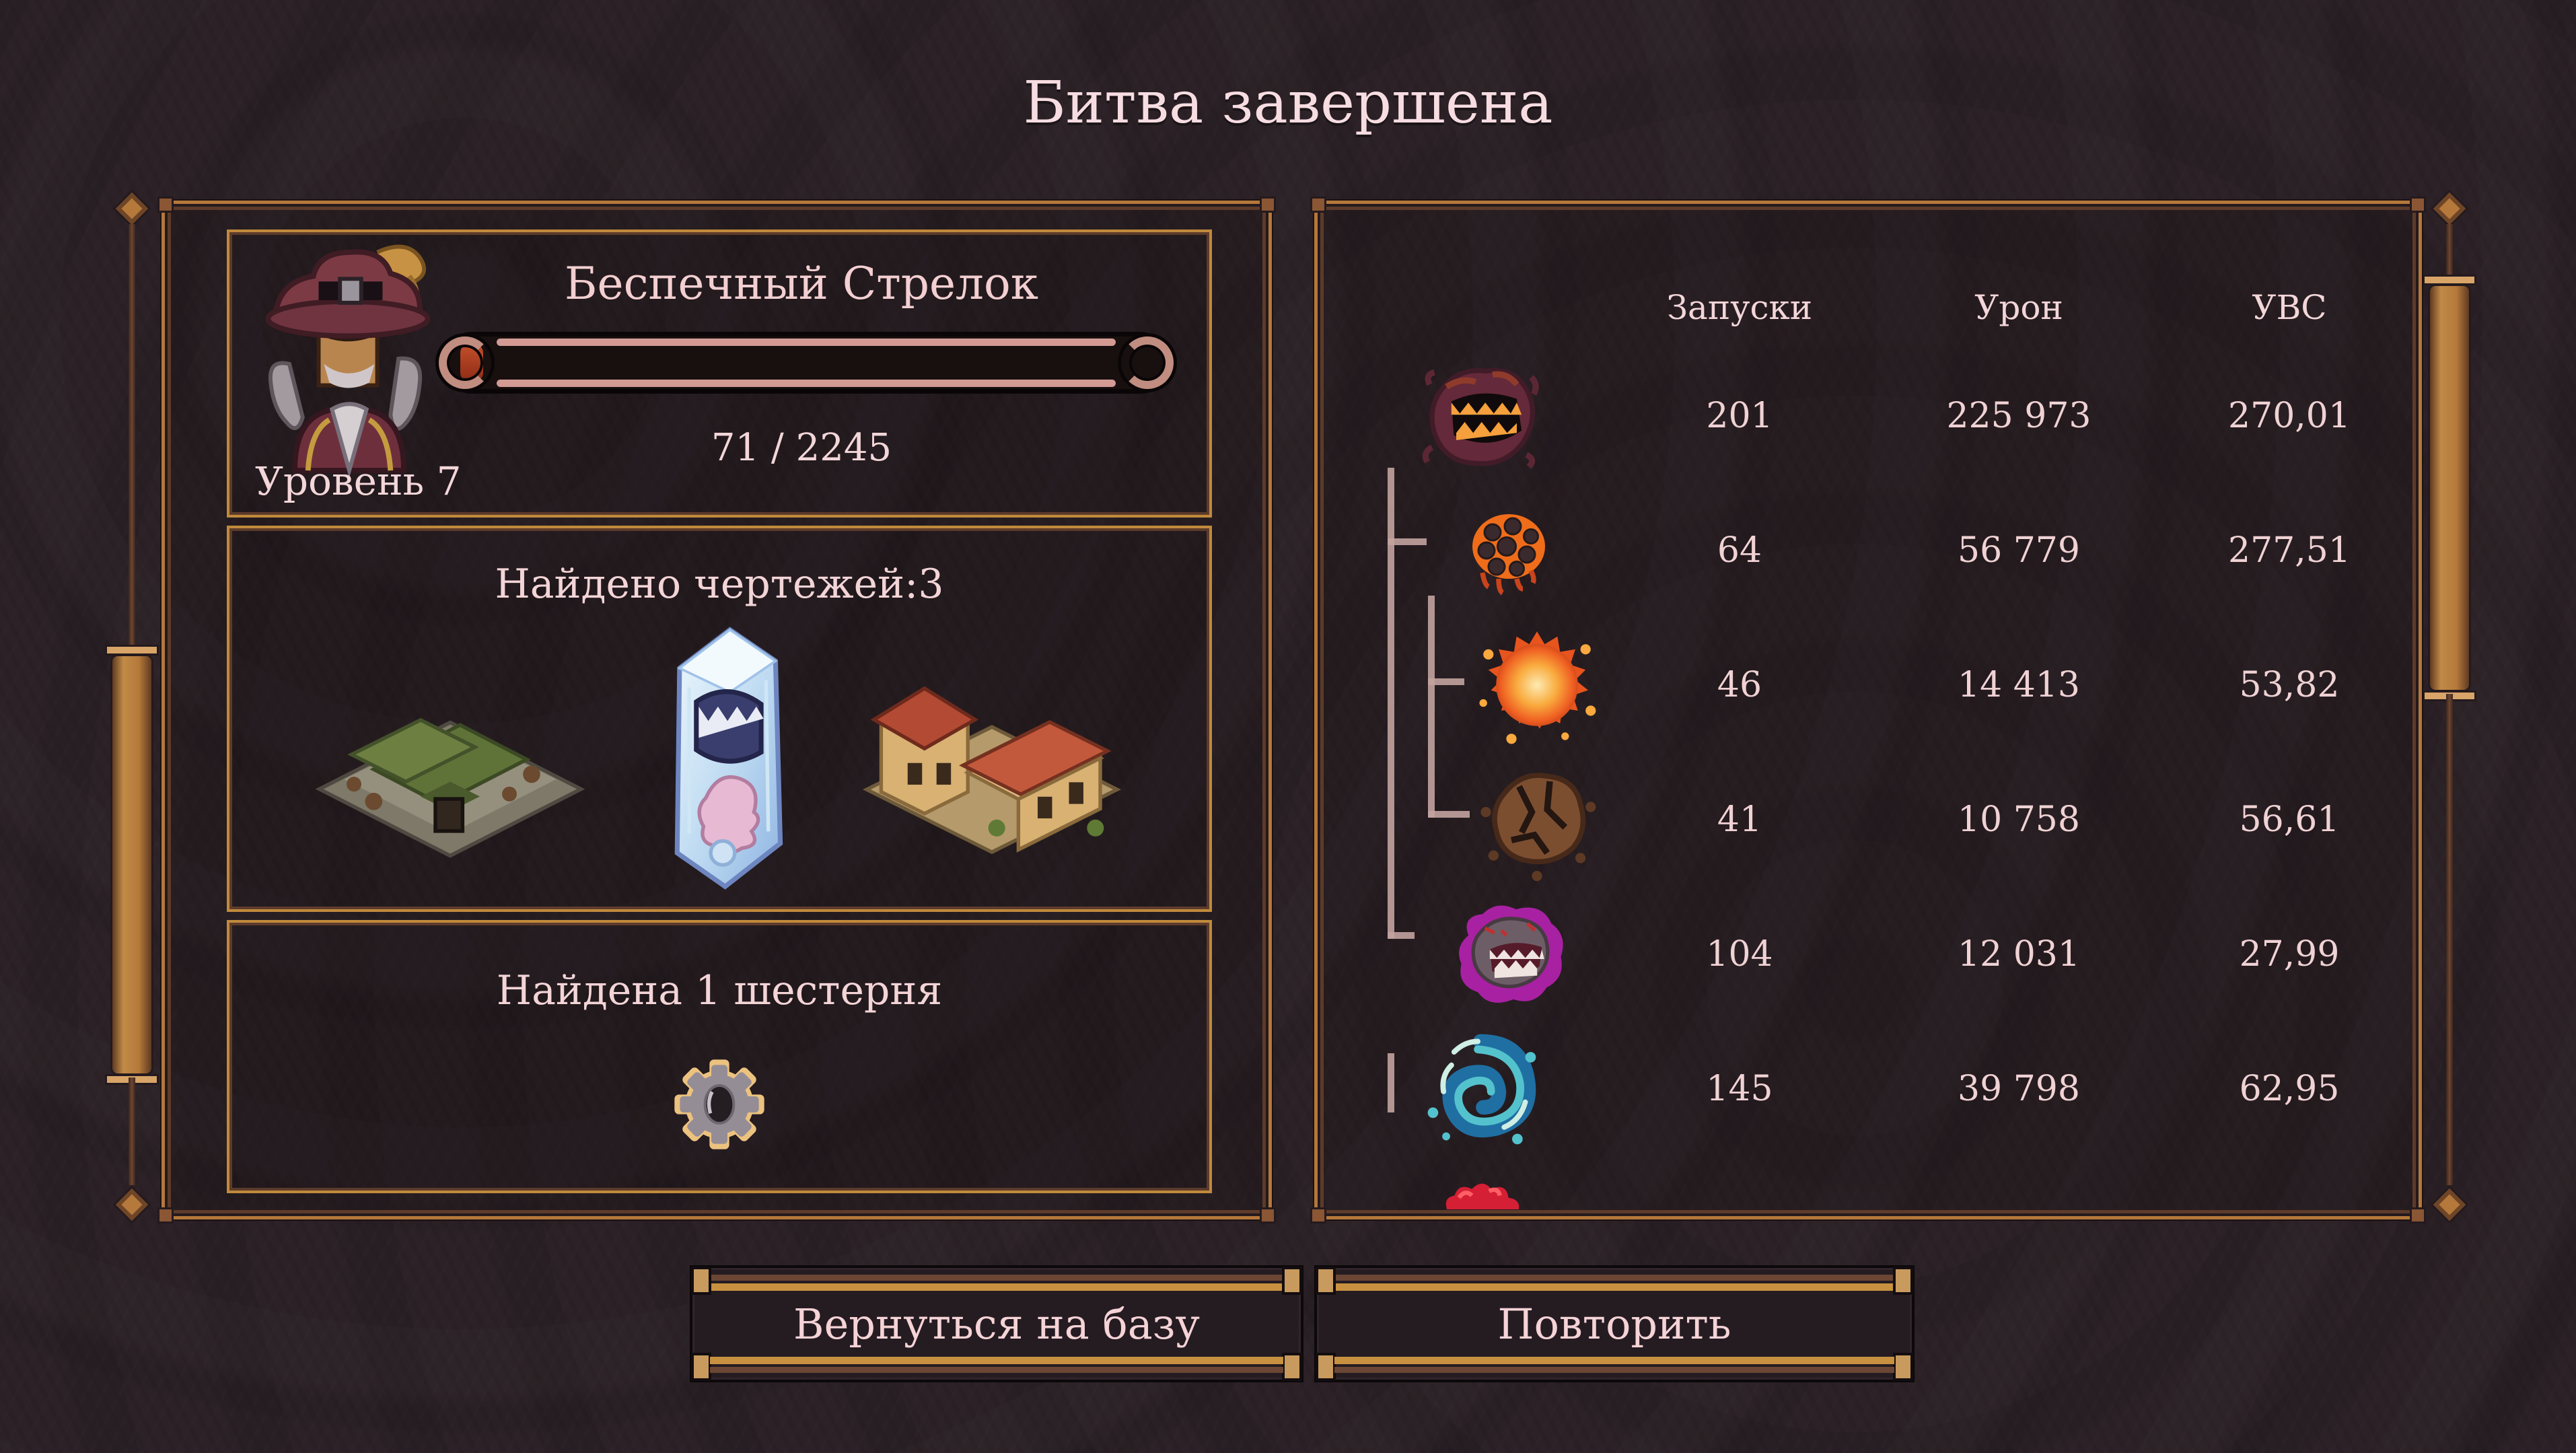  Describe the element at coordinates (1480, 1189) in the screenshot. I see `enemy-icon-blood-splat` at that location.